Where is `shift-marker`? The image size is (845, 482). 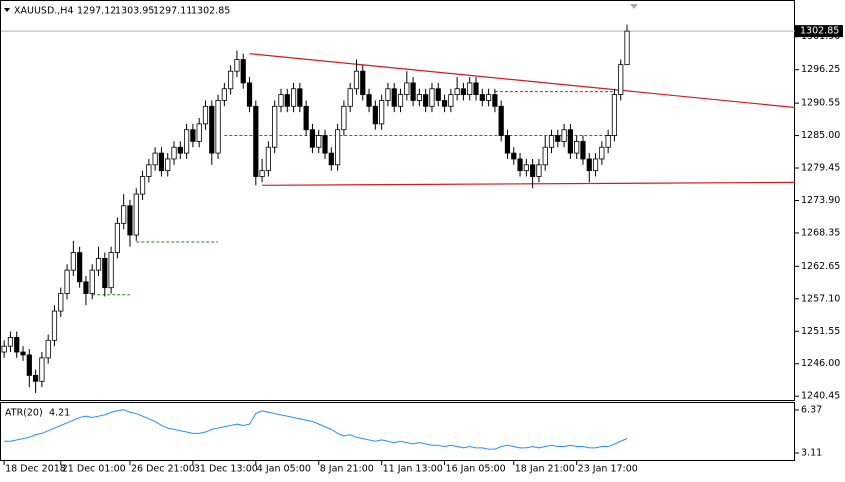 shift-marker is located at coordinates (634, 6).